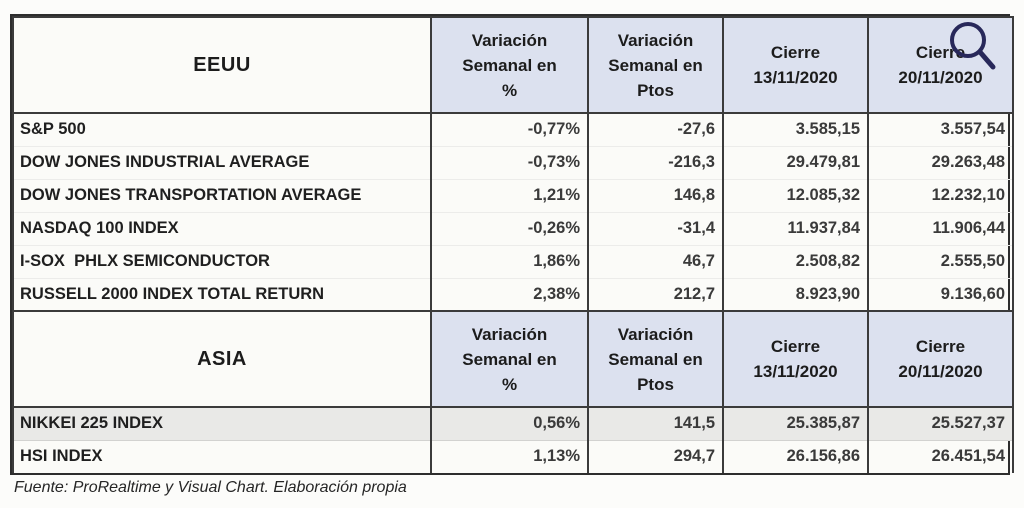  Describe the element at coordinates (222, 130) in the screenshot. I see `index-name: S&P 500` at that location.